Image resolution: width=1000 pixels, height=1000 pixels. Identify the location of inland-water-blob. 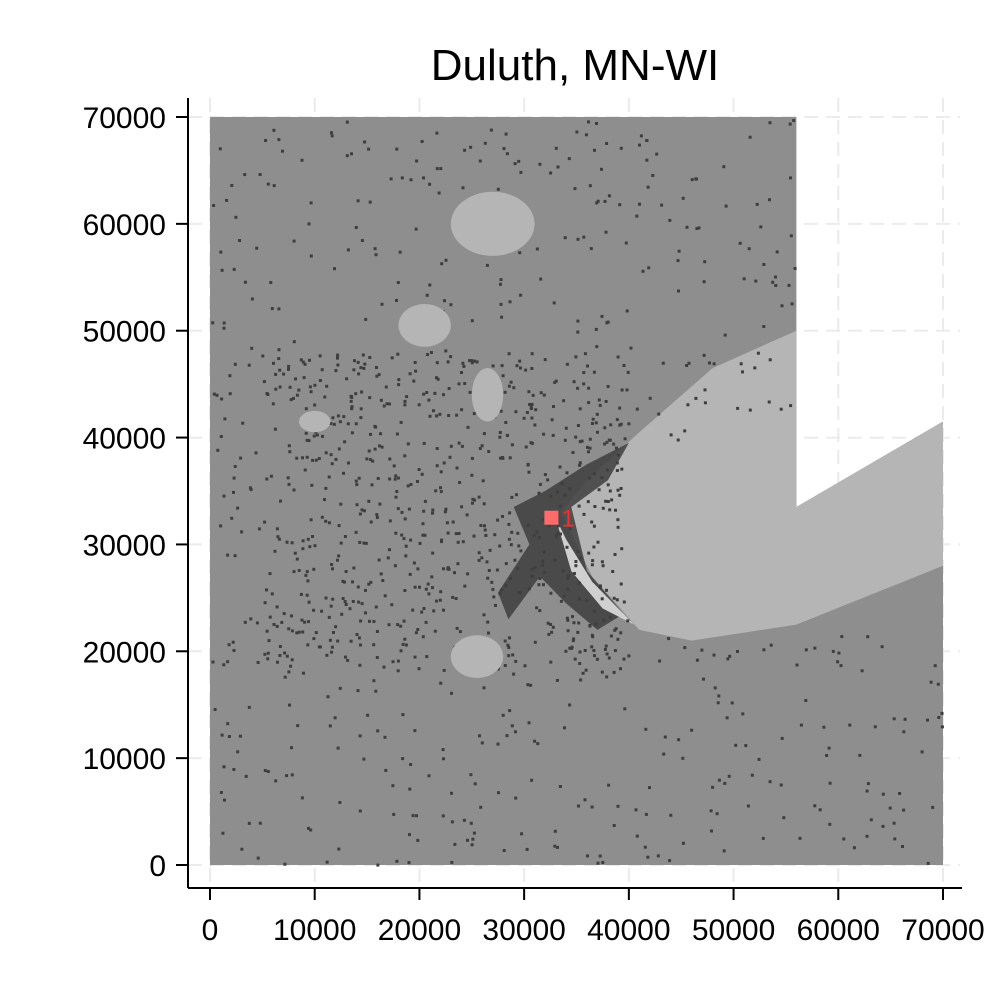
(492, 223).